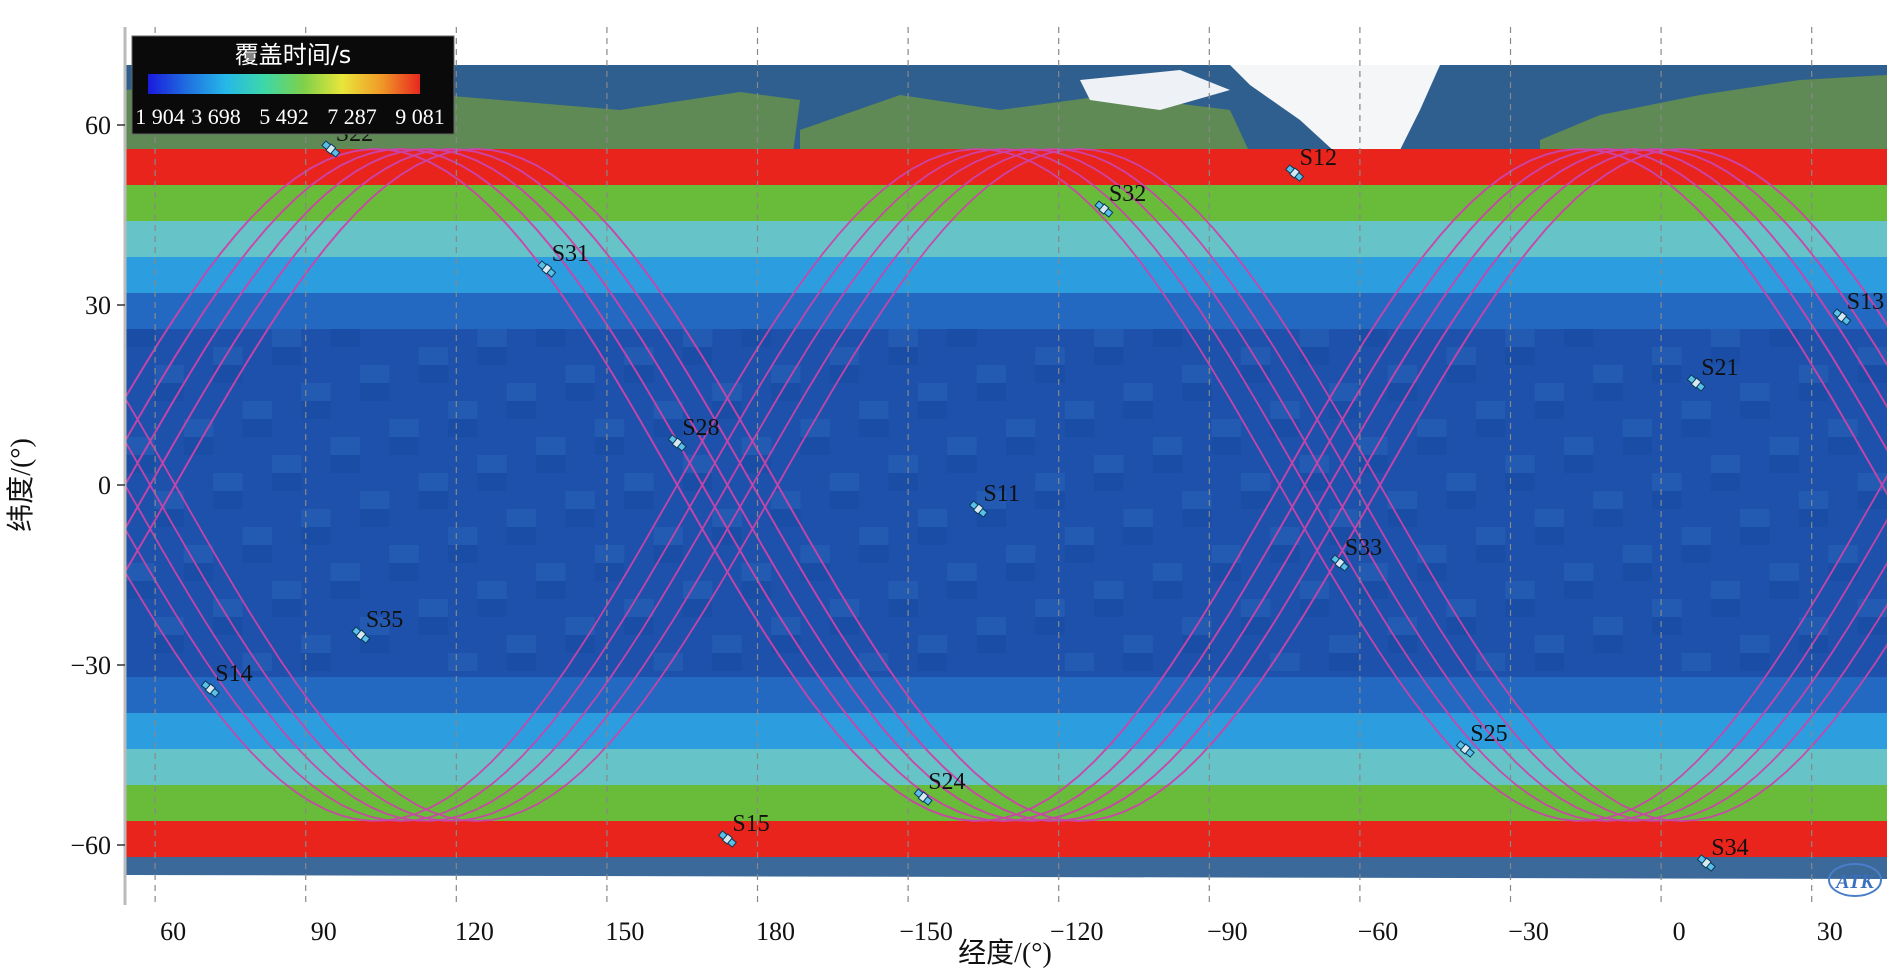 The image size is (1891, 975). Describe the element at coordinates (1318, 158) in the screenshot. I see `satellite-label: S12` at that location.